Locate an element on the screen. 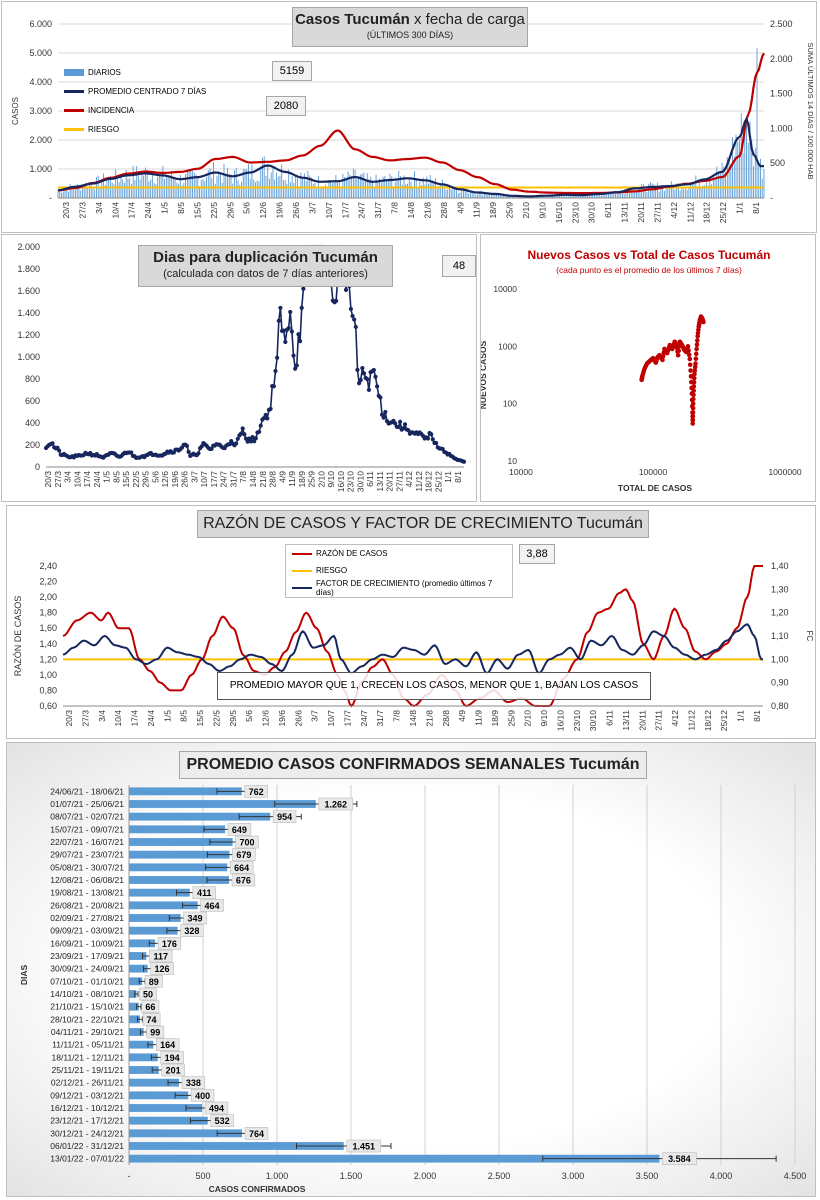 This screenshot has height=1200, width=820. y2-tick-label: 1,00 is located at coordinates (780, 659).